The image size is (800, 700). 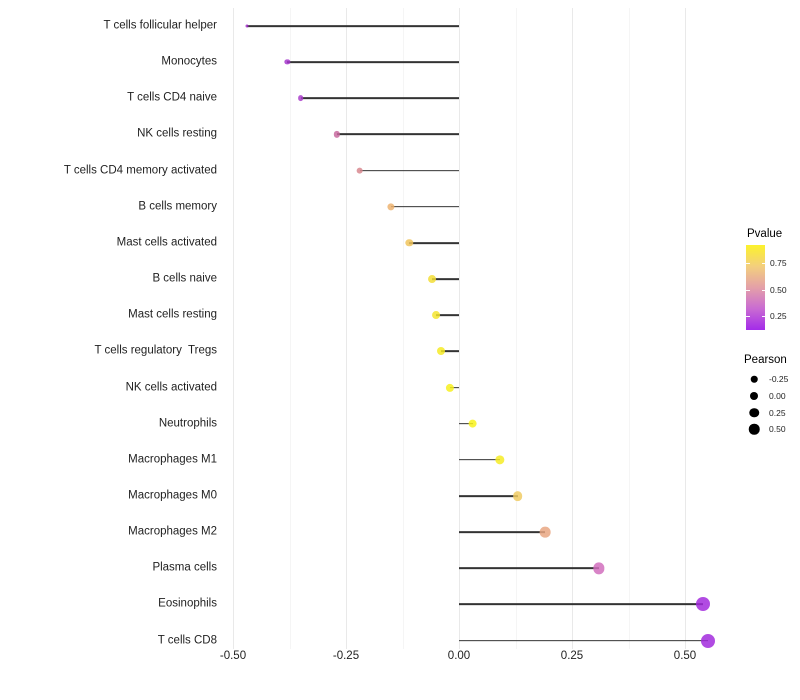 What do you see at coordinates (755, 287) in the screenshot?
I see `pvalue-colorbar` at bounding box center [755, 287].